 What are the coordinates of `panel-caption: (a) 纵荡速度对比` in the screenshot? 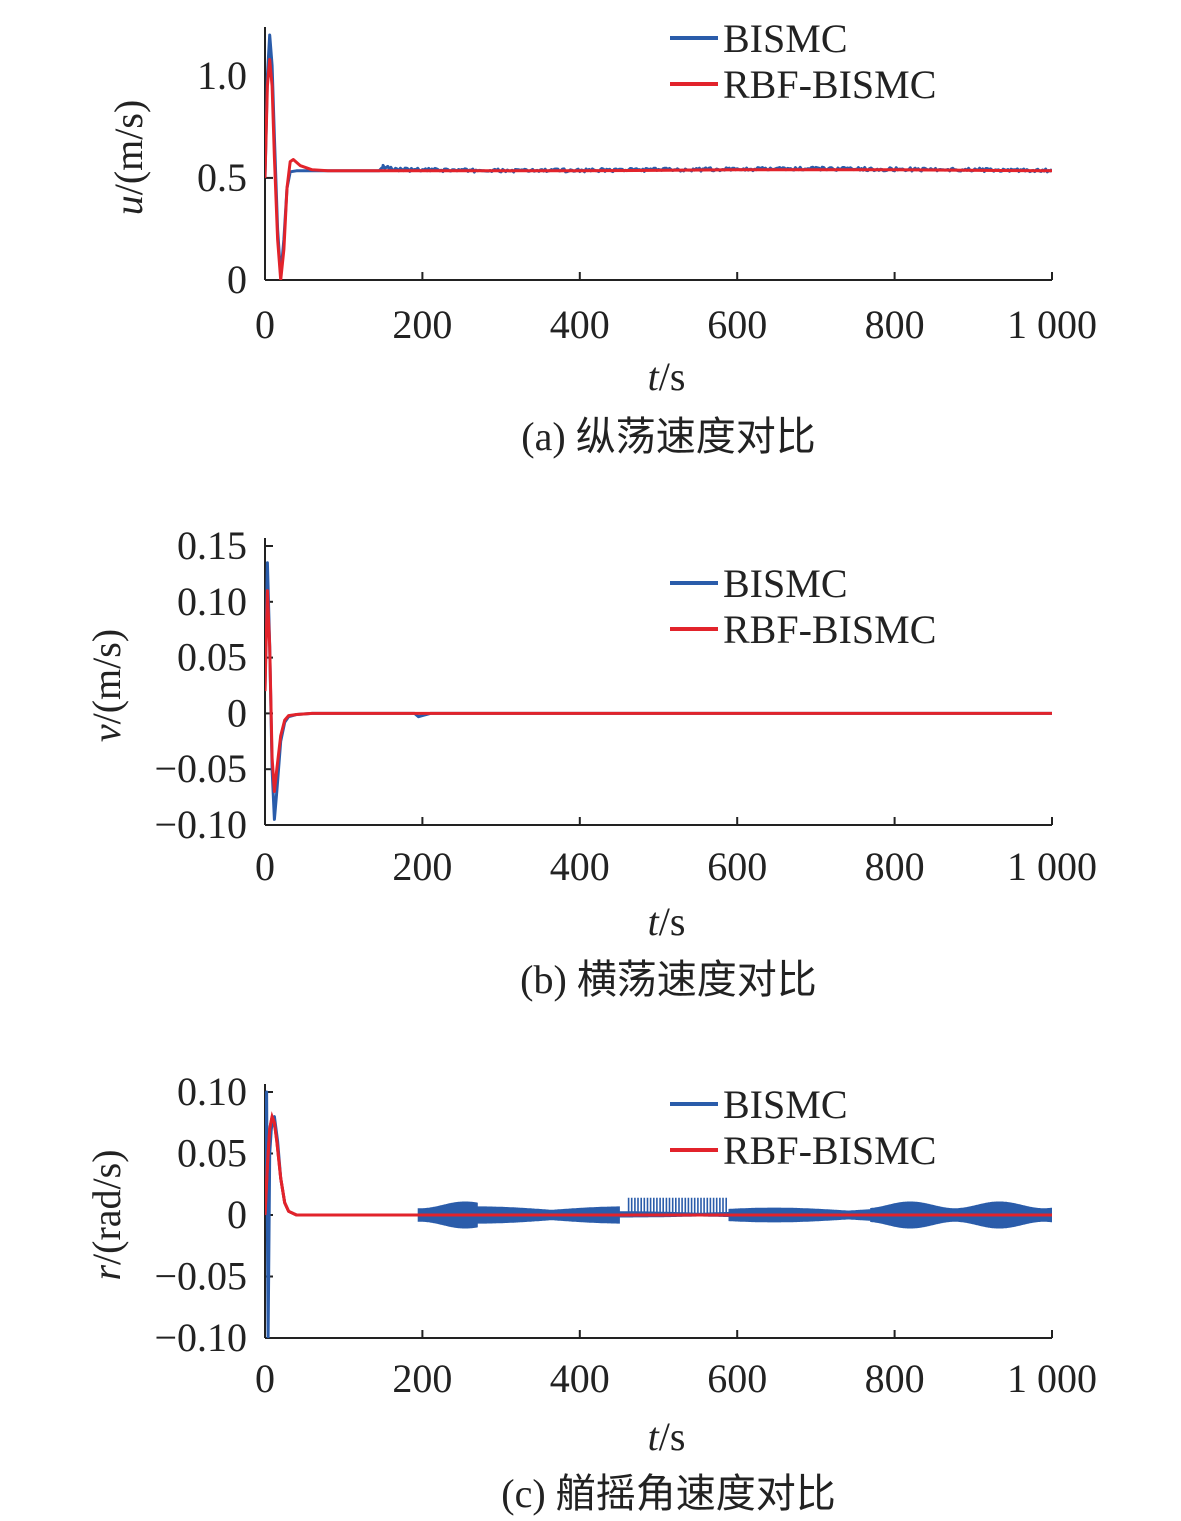 It's located at (668, 436).